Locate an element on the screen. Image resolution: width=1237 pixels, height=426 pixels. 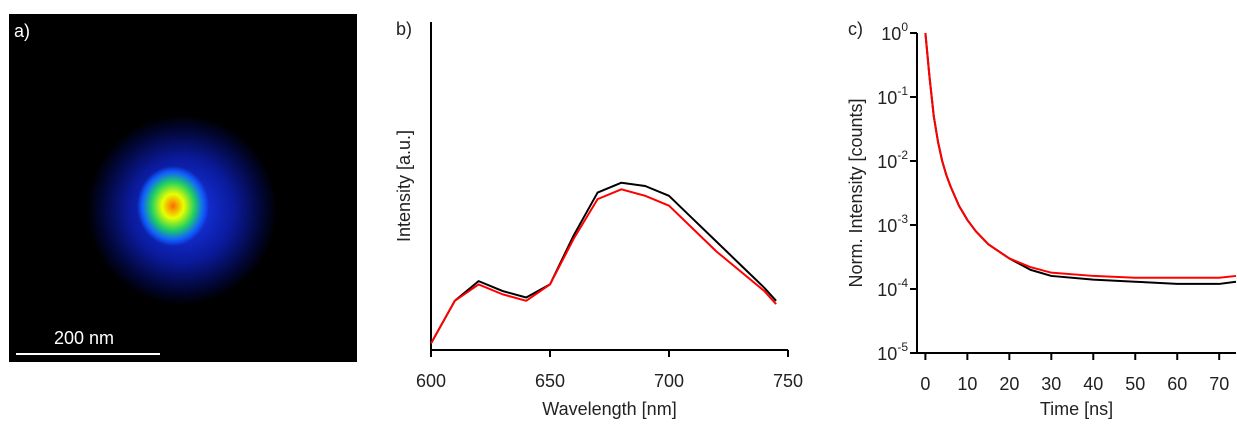
x-tick-label: 650 is located at coordinates (550, 381).